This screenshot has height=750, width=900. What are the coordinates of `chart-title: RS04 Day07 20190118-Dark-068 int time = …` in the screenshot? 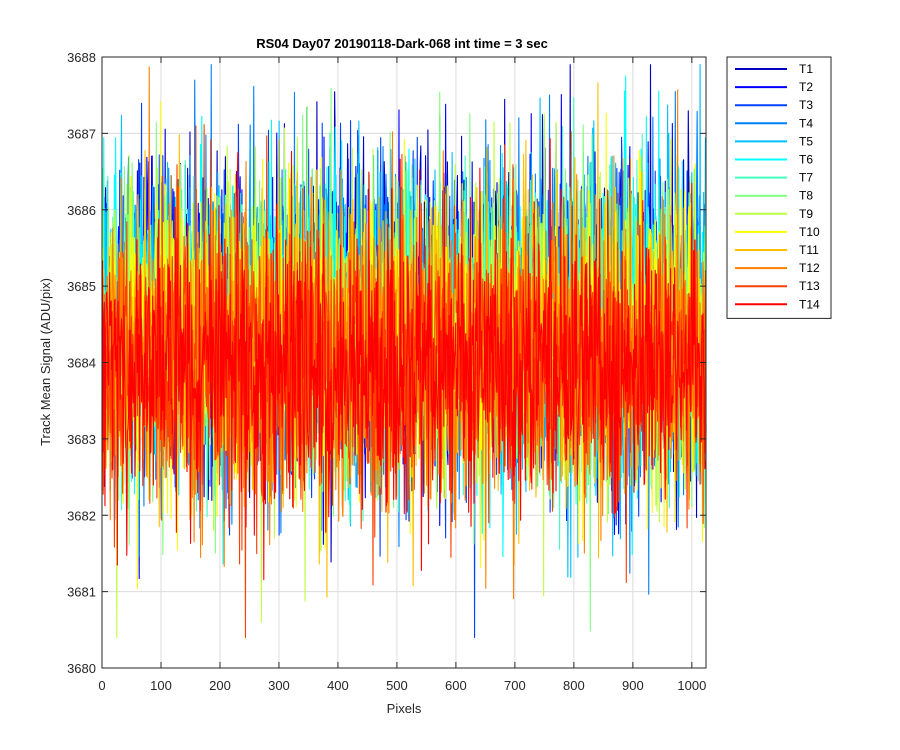 It's located at (402, 43).